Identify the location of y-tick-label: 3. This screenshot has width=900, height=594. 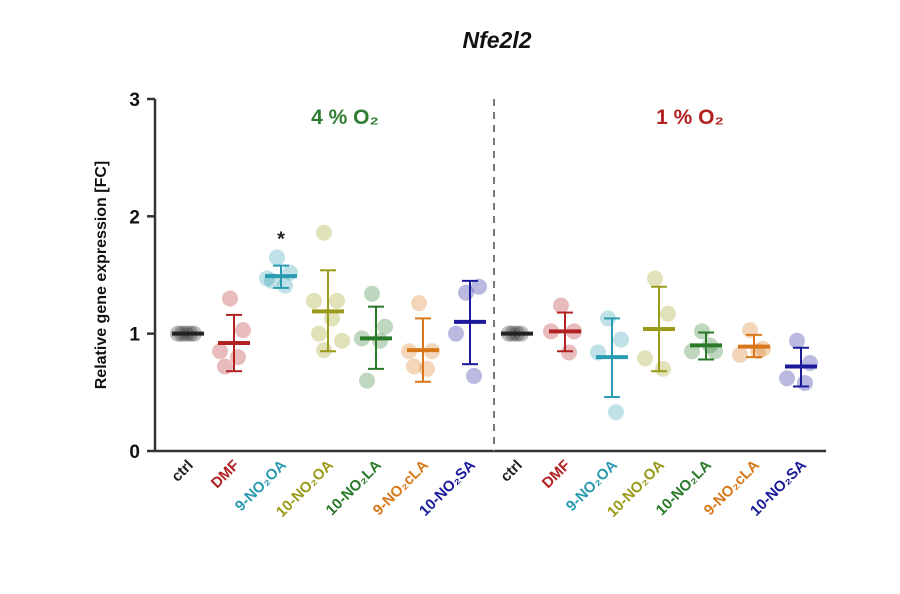
(134, 100).